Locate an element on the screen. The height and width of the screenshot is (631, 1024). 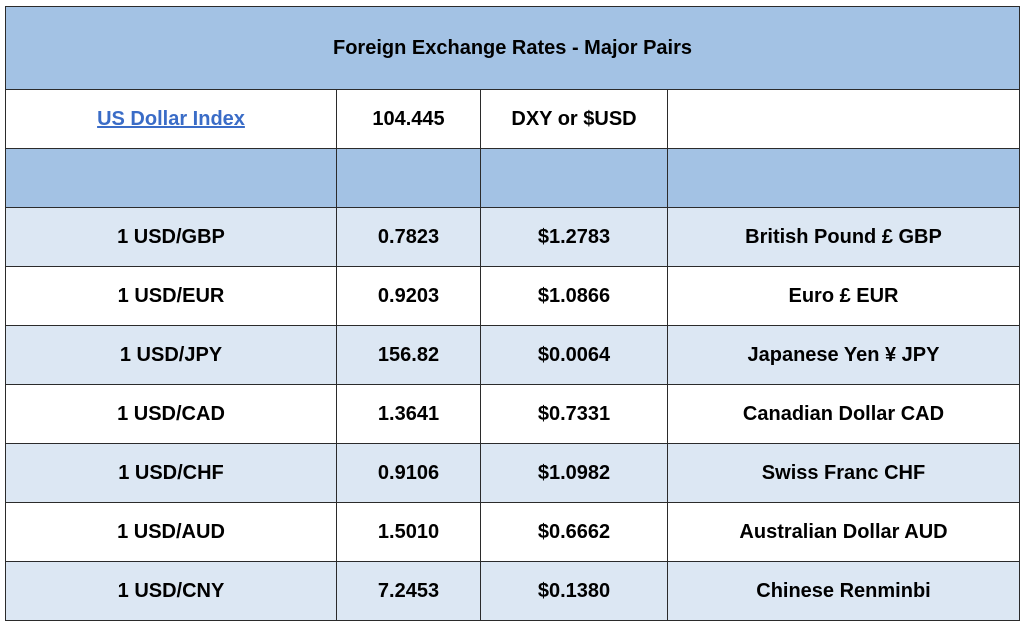
rate-cell: 0.9203 is located at coordinates (408, 296).